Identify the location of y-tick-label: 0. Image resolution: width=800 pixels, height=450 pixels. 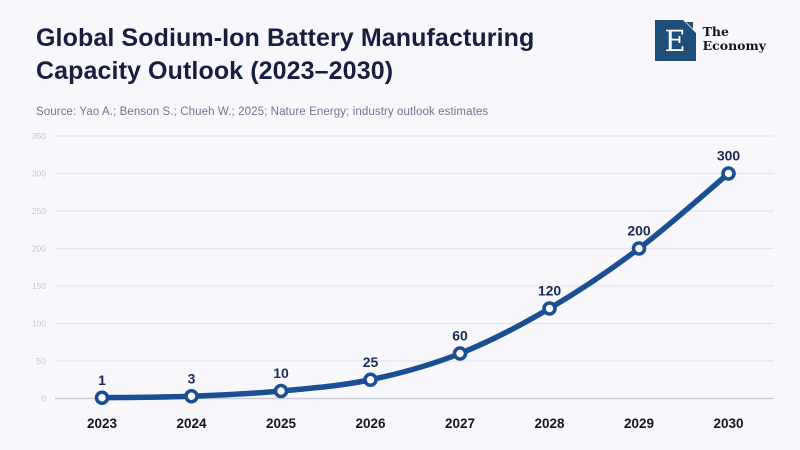
(43, 399).